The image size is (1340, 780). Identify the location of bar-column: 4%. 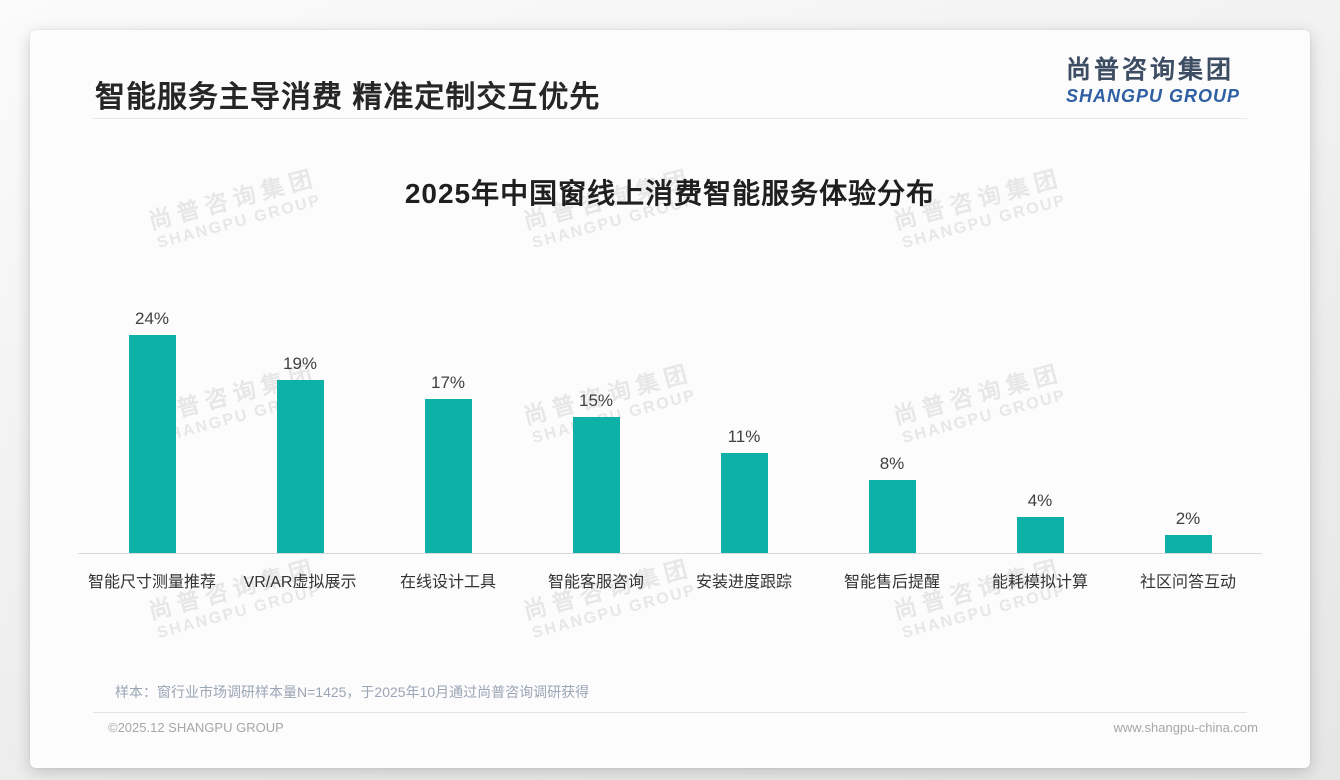
(1040, 522).